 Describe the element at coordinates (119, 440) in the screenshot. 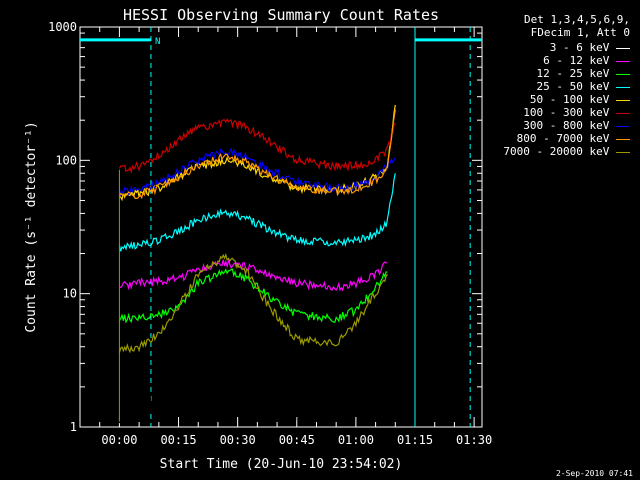

I see `x-tick-label: 00:00` at that location.